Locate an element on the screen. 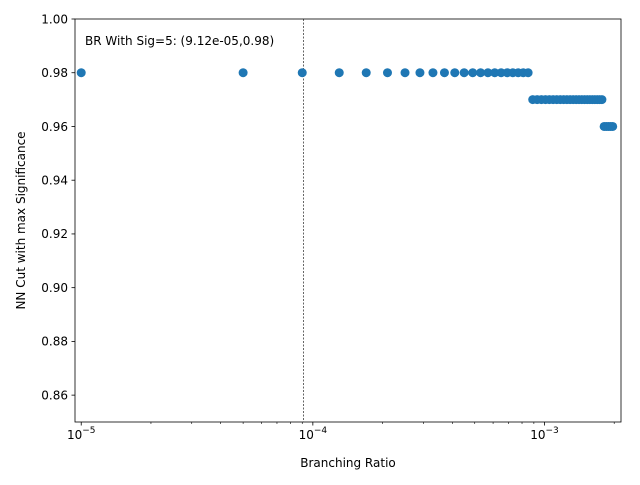 Image resolution: width=640 pixels, height=485 pixels. y-tick-label: 0.90 is located at coordinates (54, 288).